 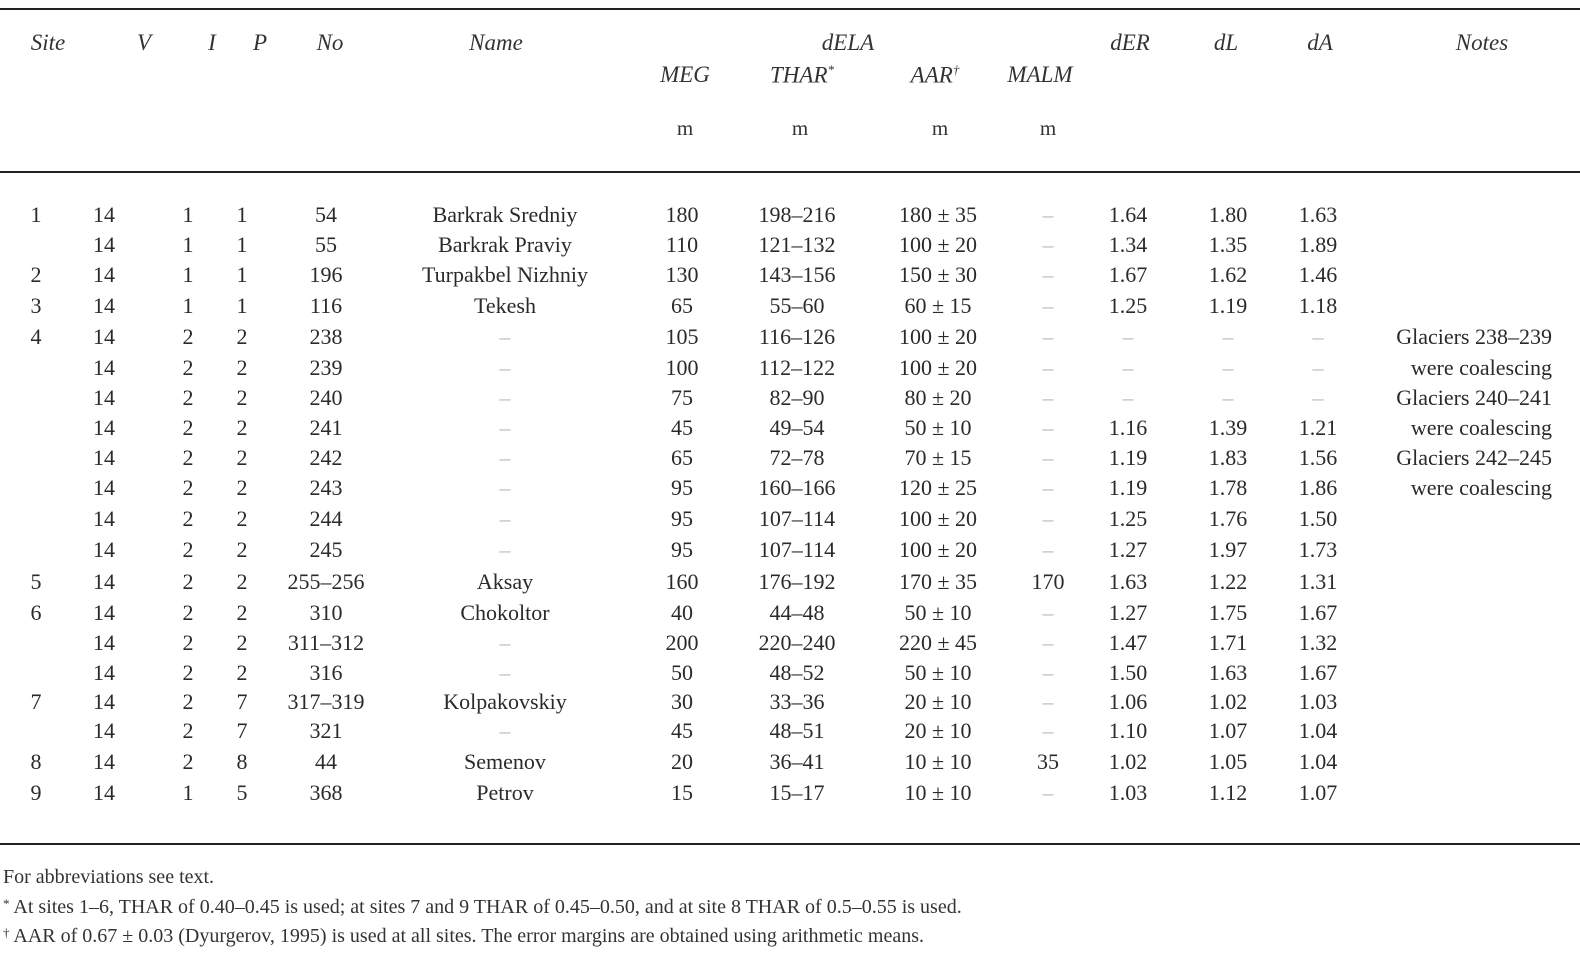 I want to click on cell-thar: 48–51, so click(x=797, y=730).